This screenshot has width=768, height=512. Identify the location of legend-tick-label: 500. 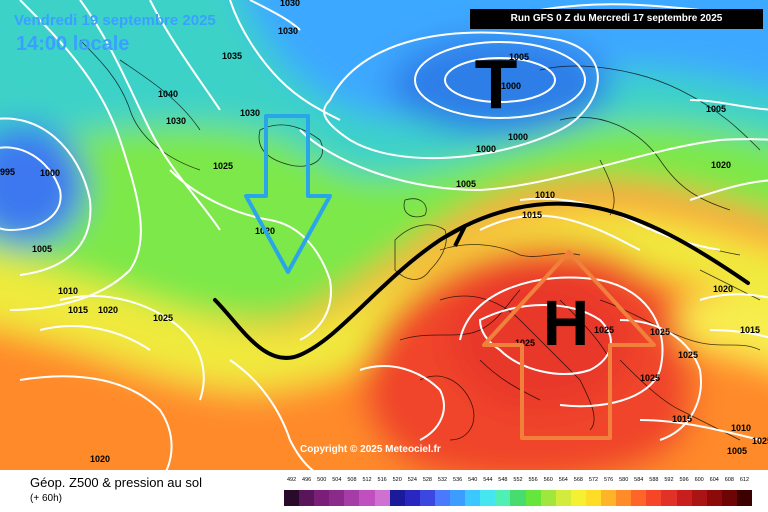
(322, 480).